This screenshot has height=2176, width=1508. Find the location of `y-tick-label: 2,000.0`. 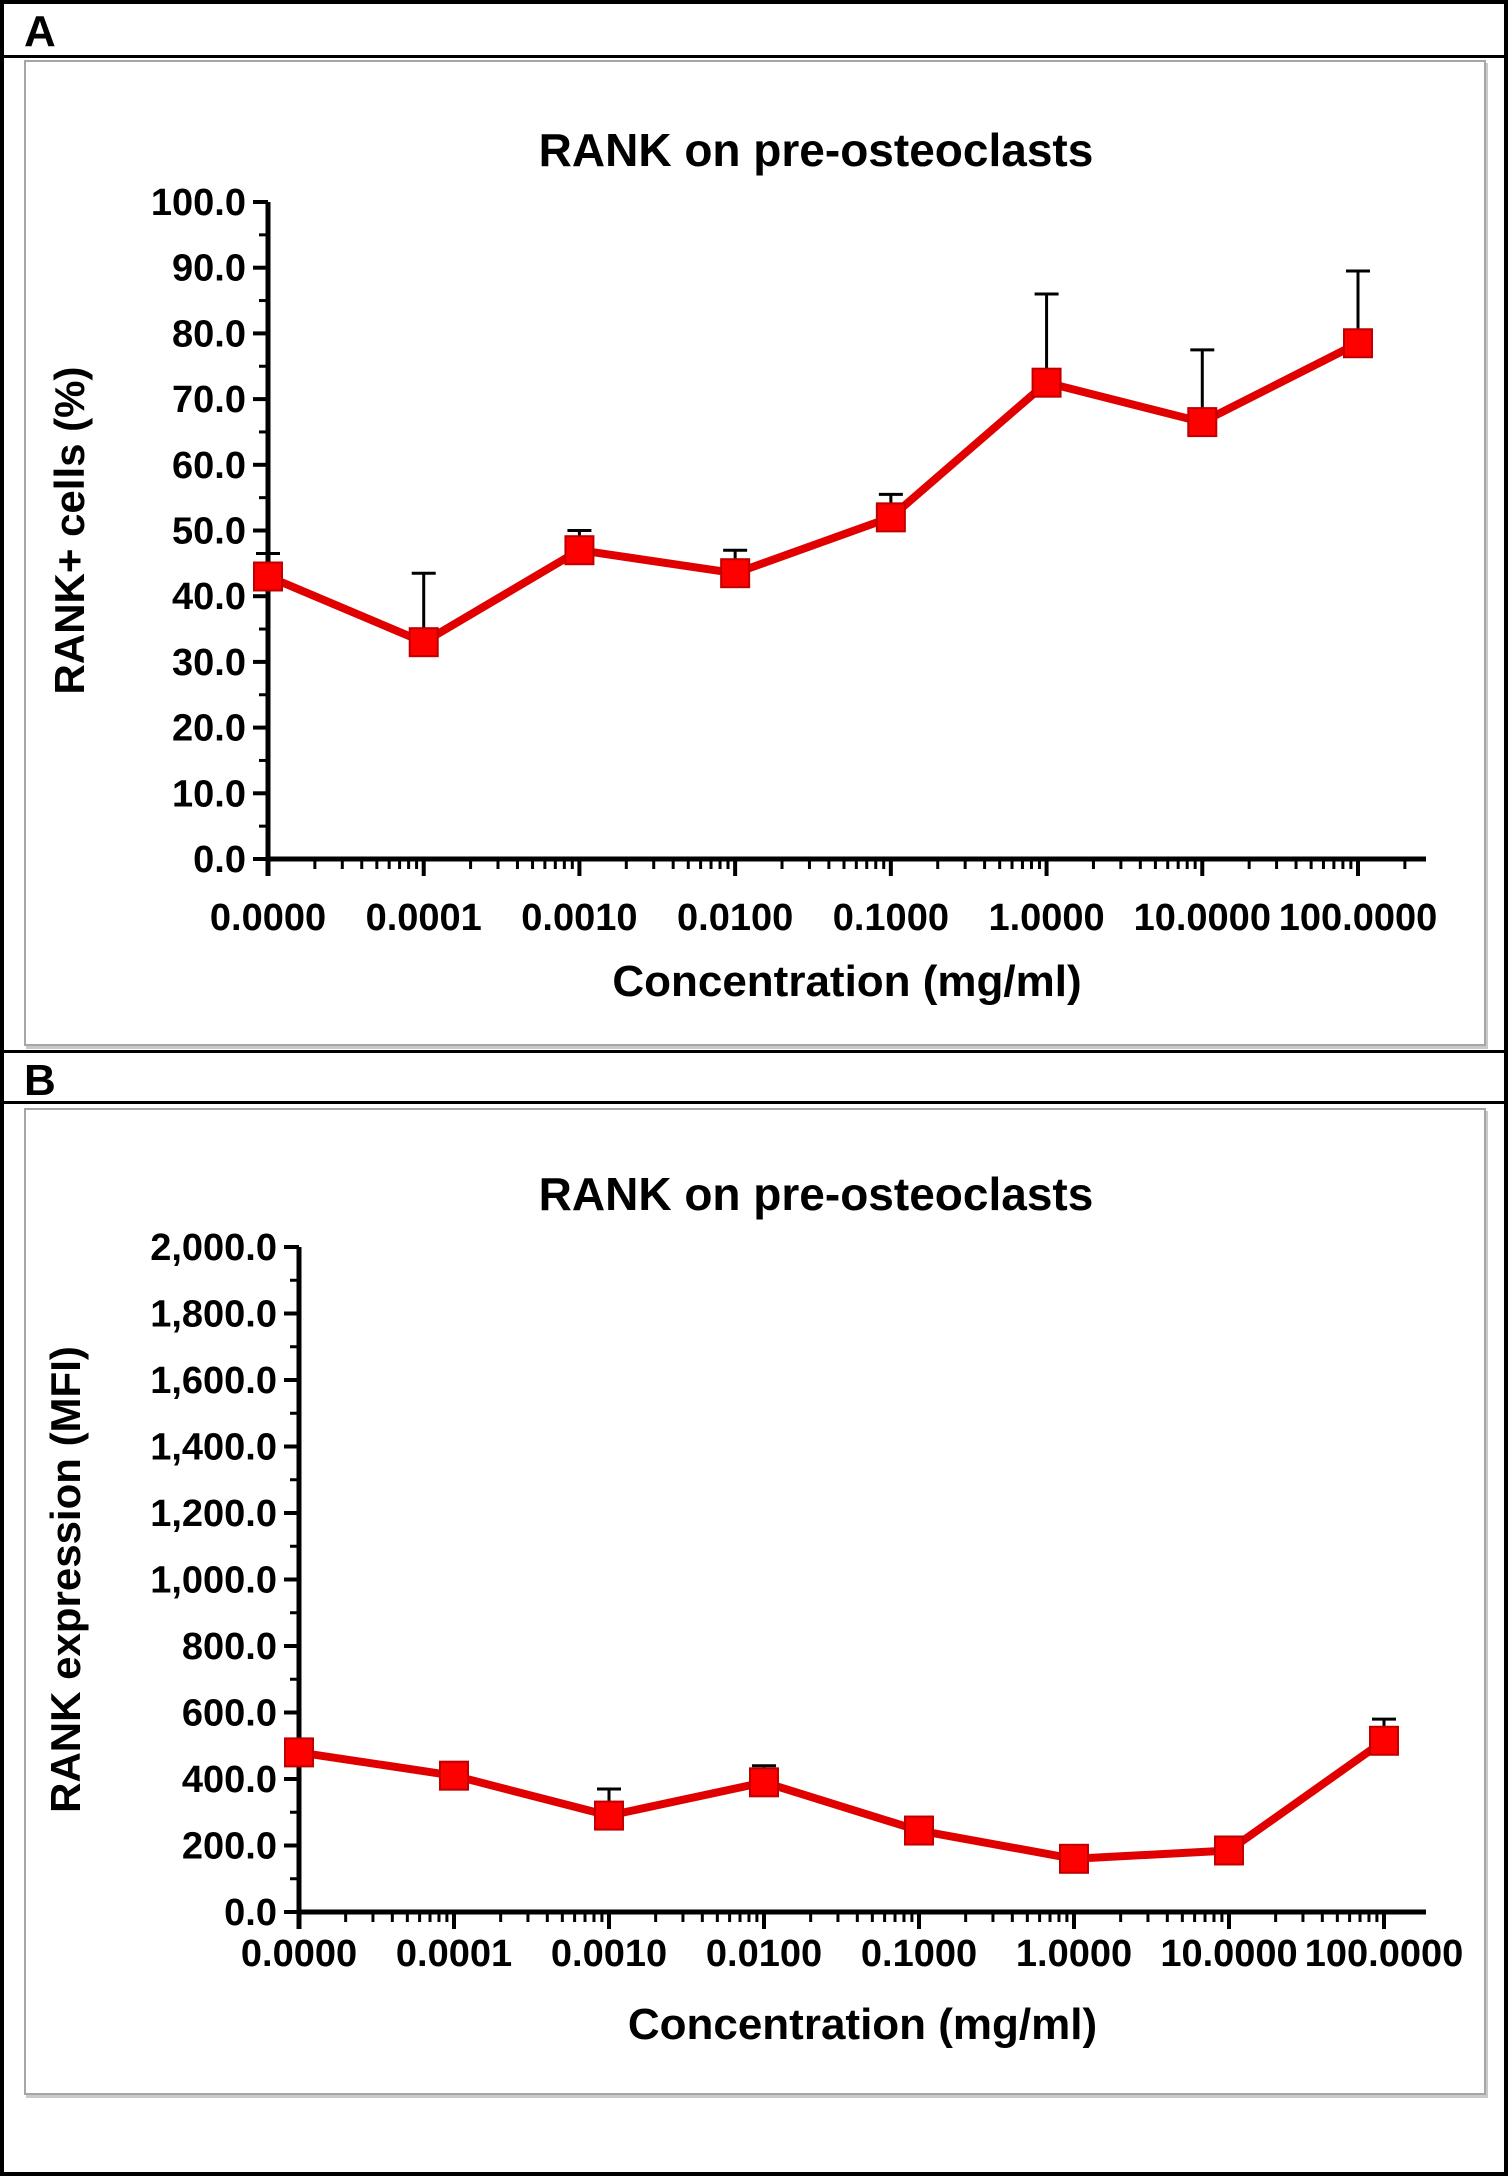

y-tick-label: 2,000.0 is located at coordinates (213, 1248).